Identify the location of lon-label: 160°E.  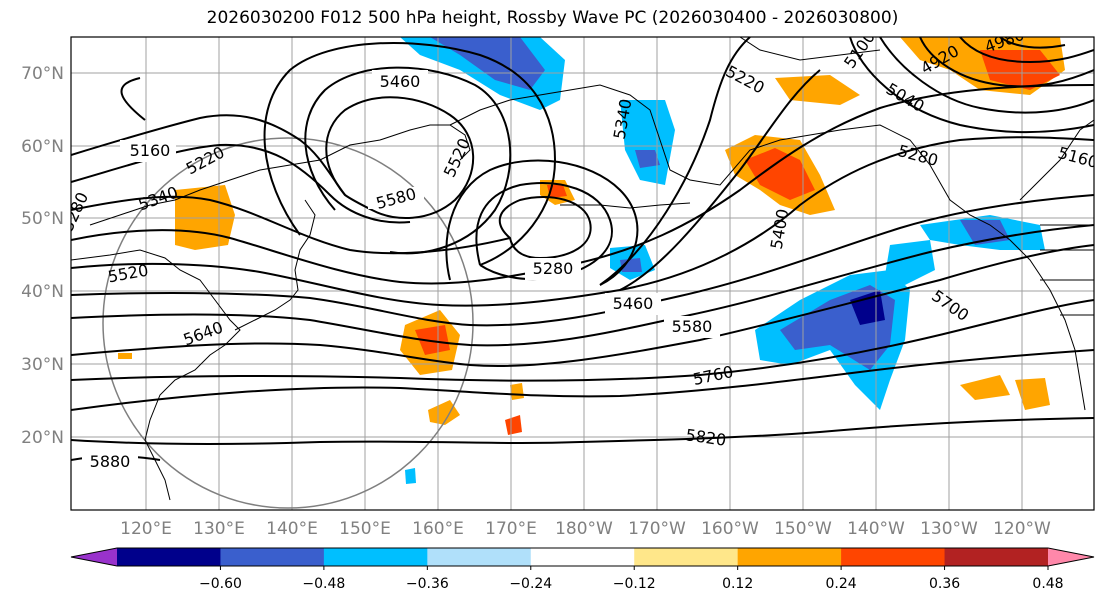
(438, 529).